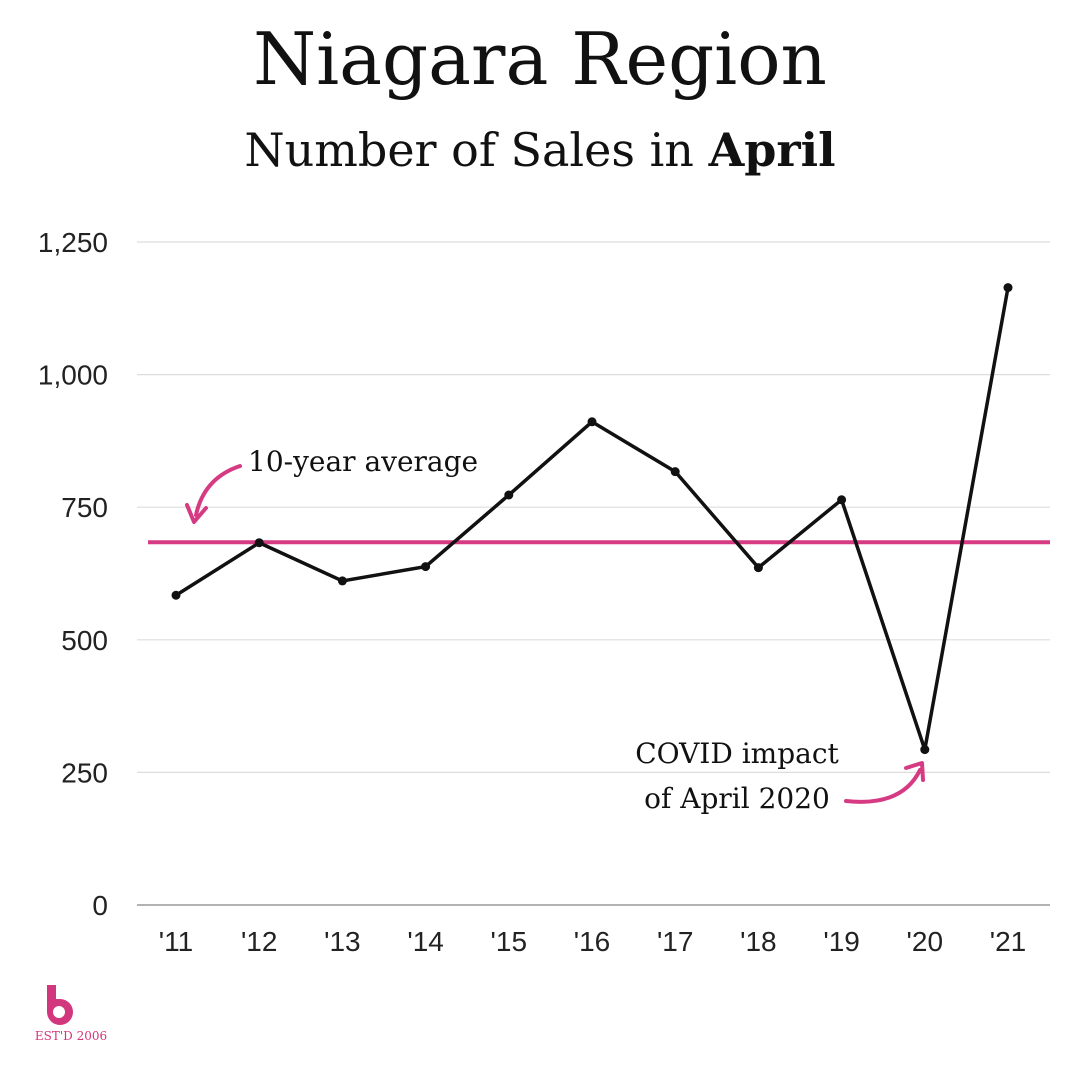 Image resolution: width=1080 pixels, height=1080 pixels. Describe the element at coordinates (540, 59) in the screenshot. I see `chart-title: Niagara Region` at that location.